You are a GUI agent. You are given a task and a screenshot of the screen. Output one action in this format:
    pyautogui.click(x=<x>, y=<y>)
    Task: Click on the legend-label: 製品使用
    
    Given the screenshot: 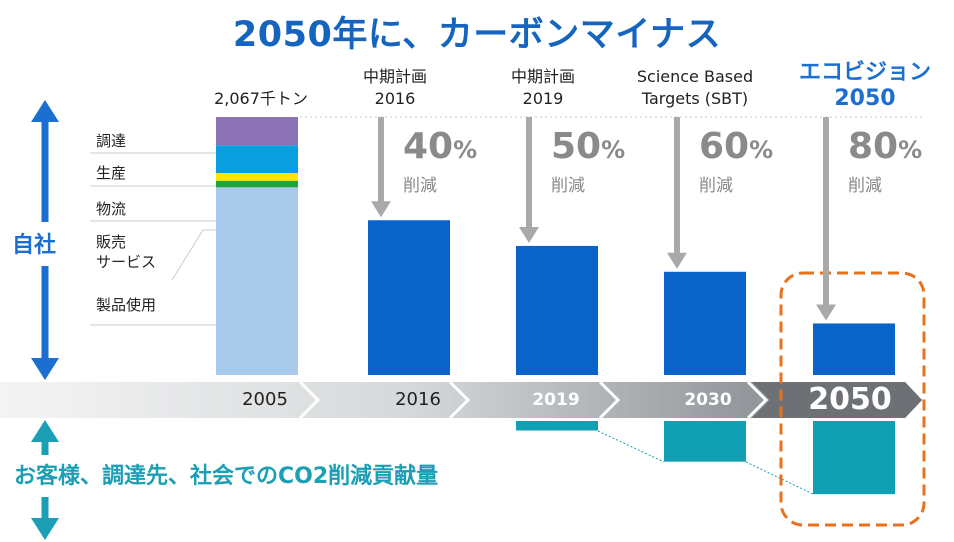 What is the action you would take?
    pyautogui.click(x=126, y=305)
    